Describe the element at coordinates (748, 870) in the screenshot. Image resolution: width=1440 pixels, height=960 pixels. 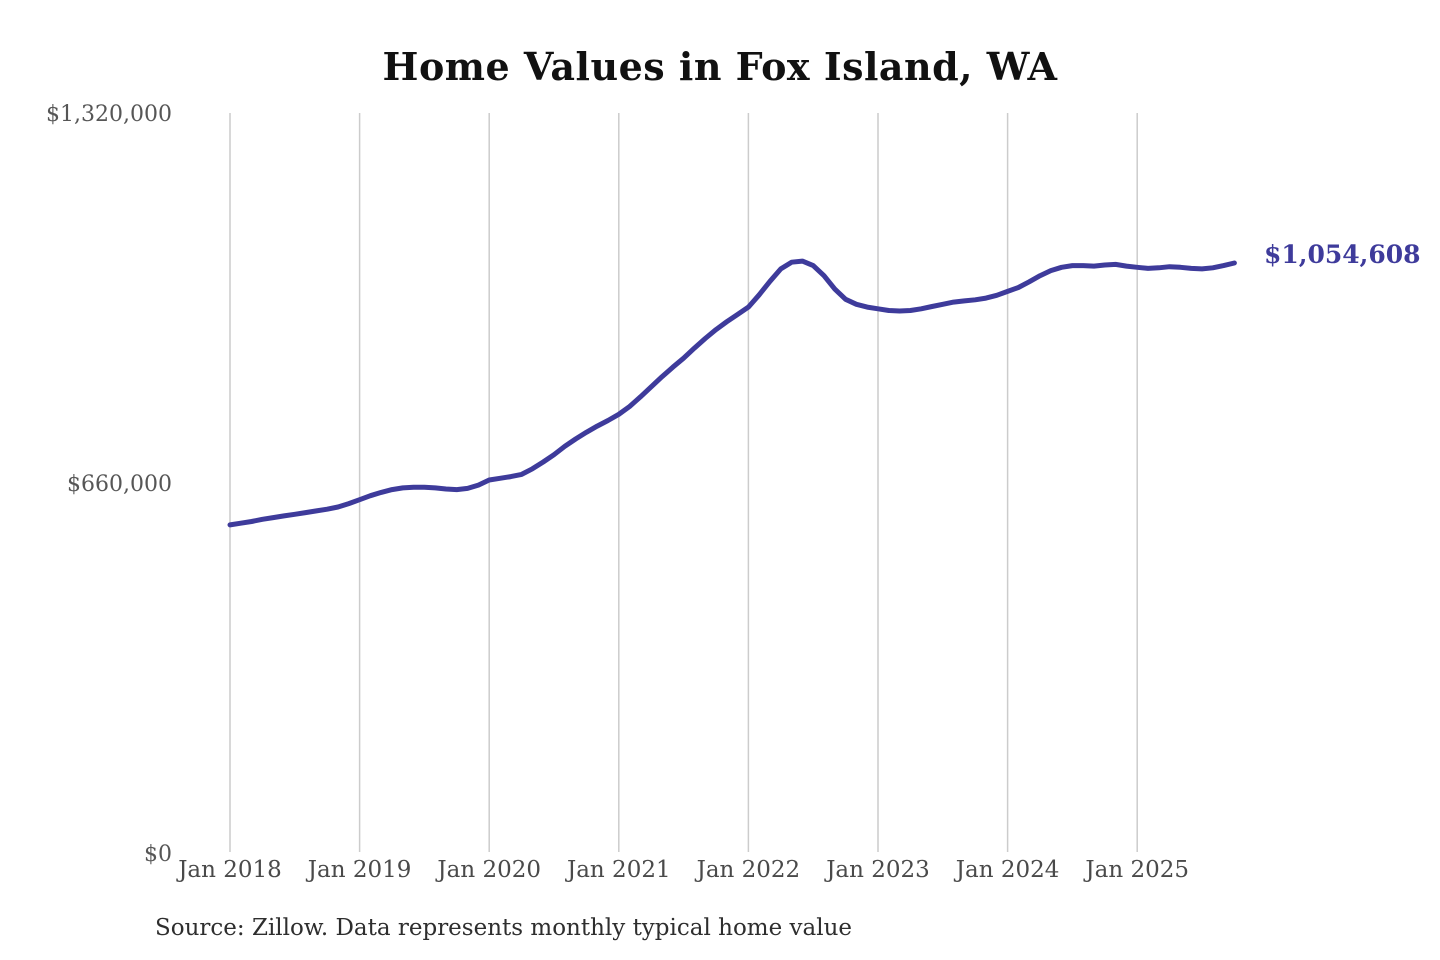
I see `x-tick-label: Jan 2022` at that location.